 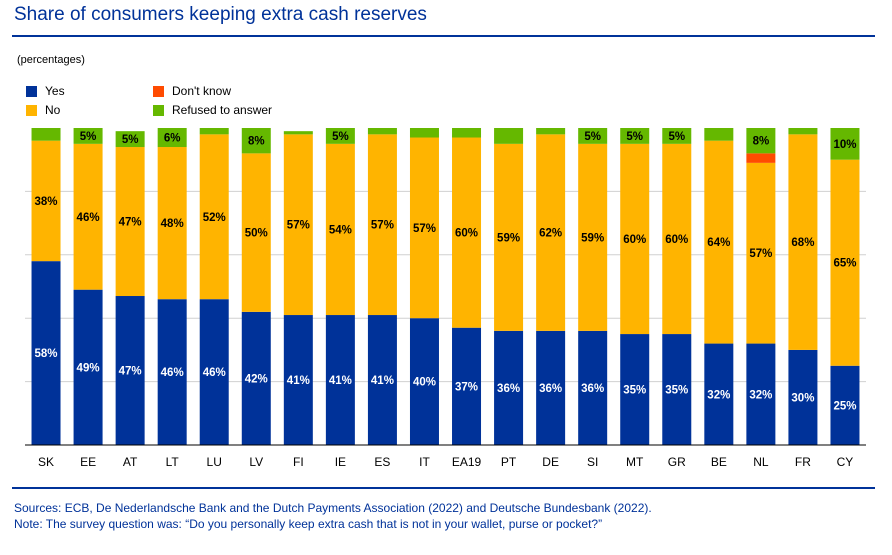 I want to click on legend-item-yes: Yes, so click(x=45, y=91).